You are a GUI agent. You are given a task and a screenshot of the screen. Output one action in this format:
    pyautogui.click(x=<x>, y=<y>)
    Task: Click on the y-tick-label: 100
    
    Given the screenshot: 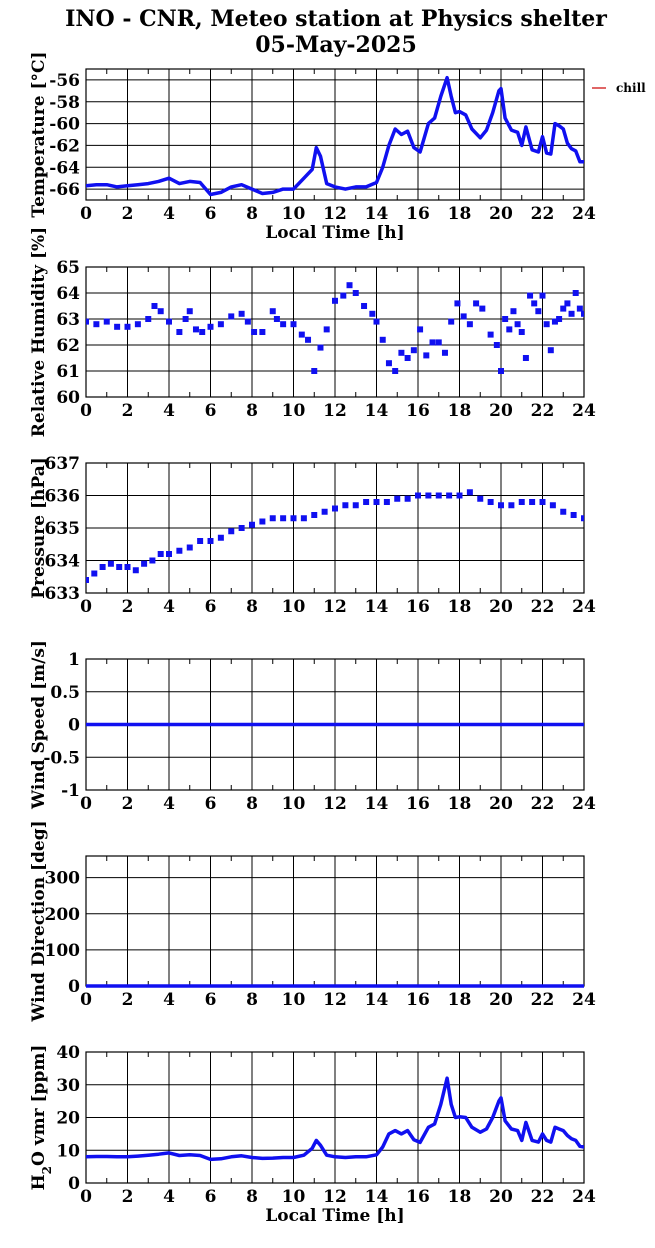 What is the action you would take?
    pyautogui.click(x=63, y=951)
    